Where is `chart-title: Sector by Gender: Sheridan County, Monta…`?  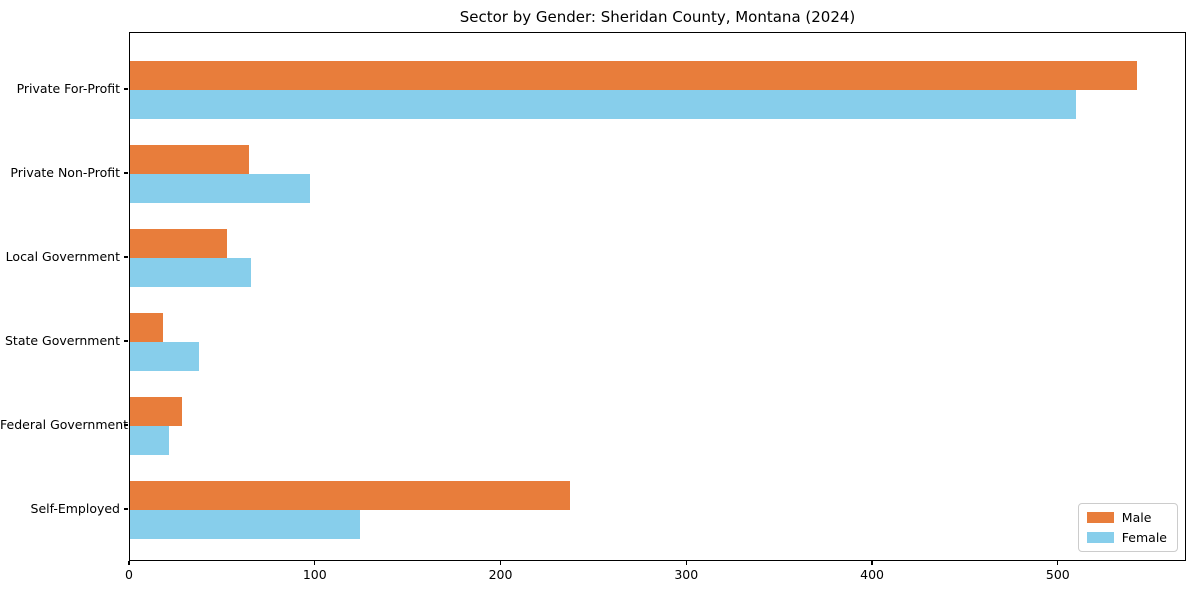
chart-title: Sector by Gender: Sheridan County, Monta… is located at coordinates (657, 17).